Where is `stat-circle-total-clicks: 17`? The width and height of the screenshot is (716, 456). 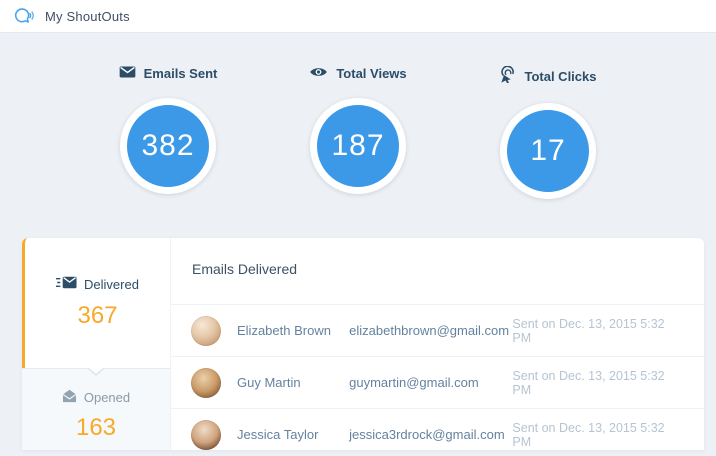
stat-circle-total-clicks: 17 is located at coordinates (548, 151).